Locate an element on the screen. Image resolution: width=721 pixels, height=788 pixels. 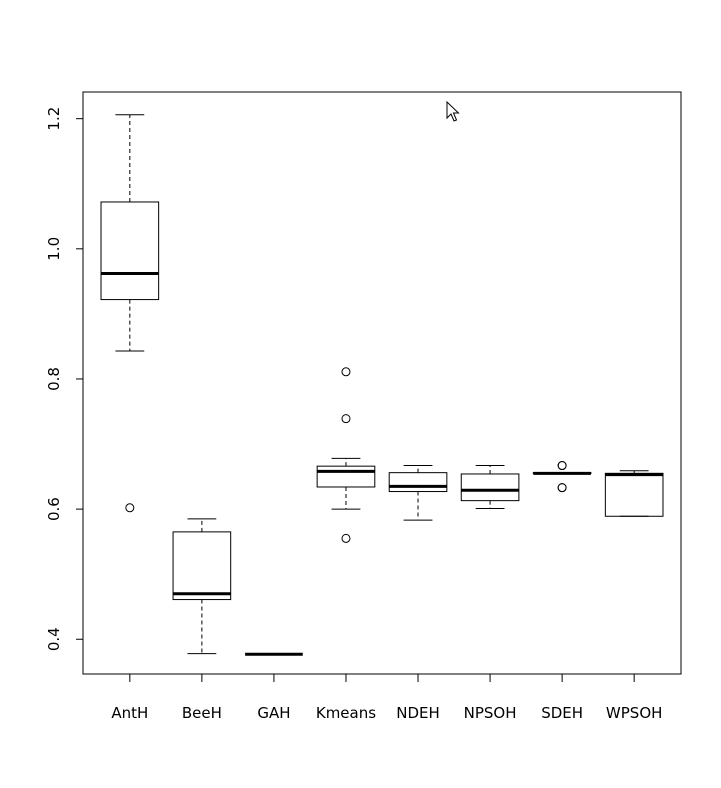
y-axis: 0.4 0.6 0.8 1.0 1.2 is located at coordinates (64, 379).